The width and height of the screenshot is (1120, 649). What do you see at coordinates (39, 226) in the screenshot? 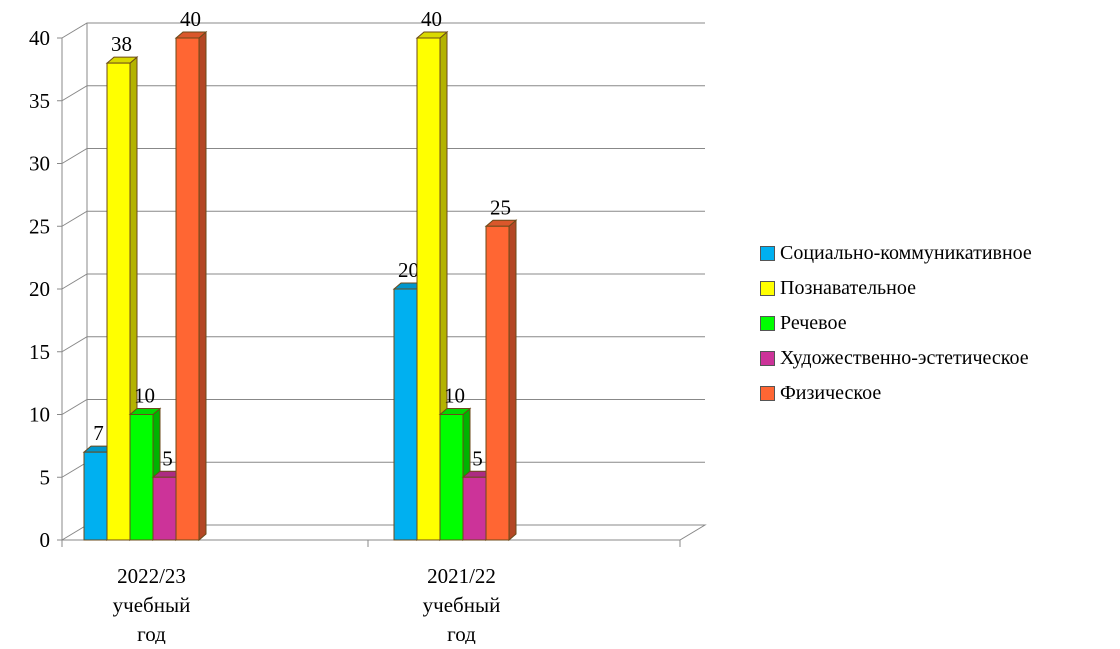
I see `y-tick-label: 25` at bounding box center [39, 226].